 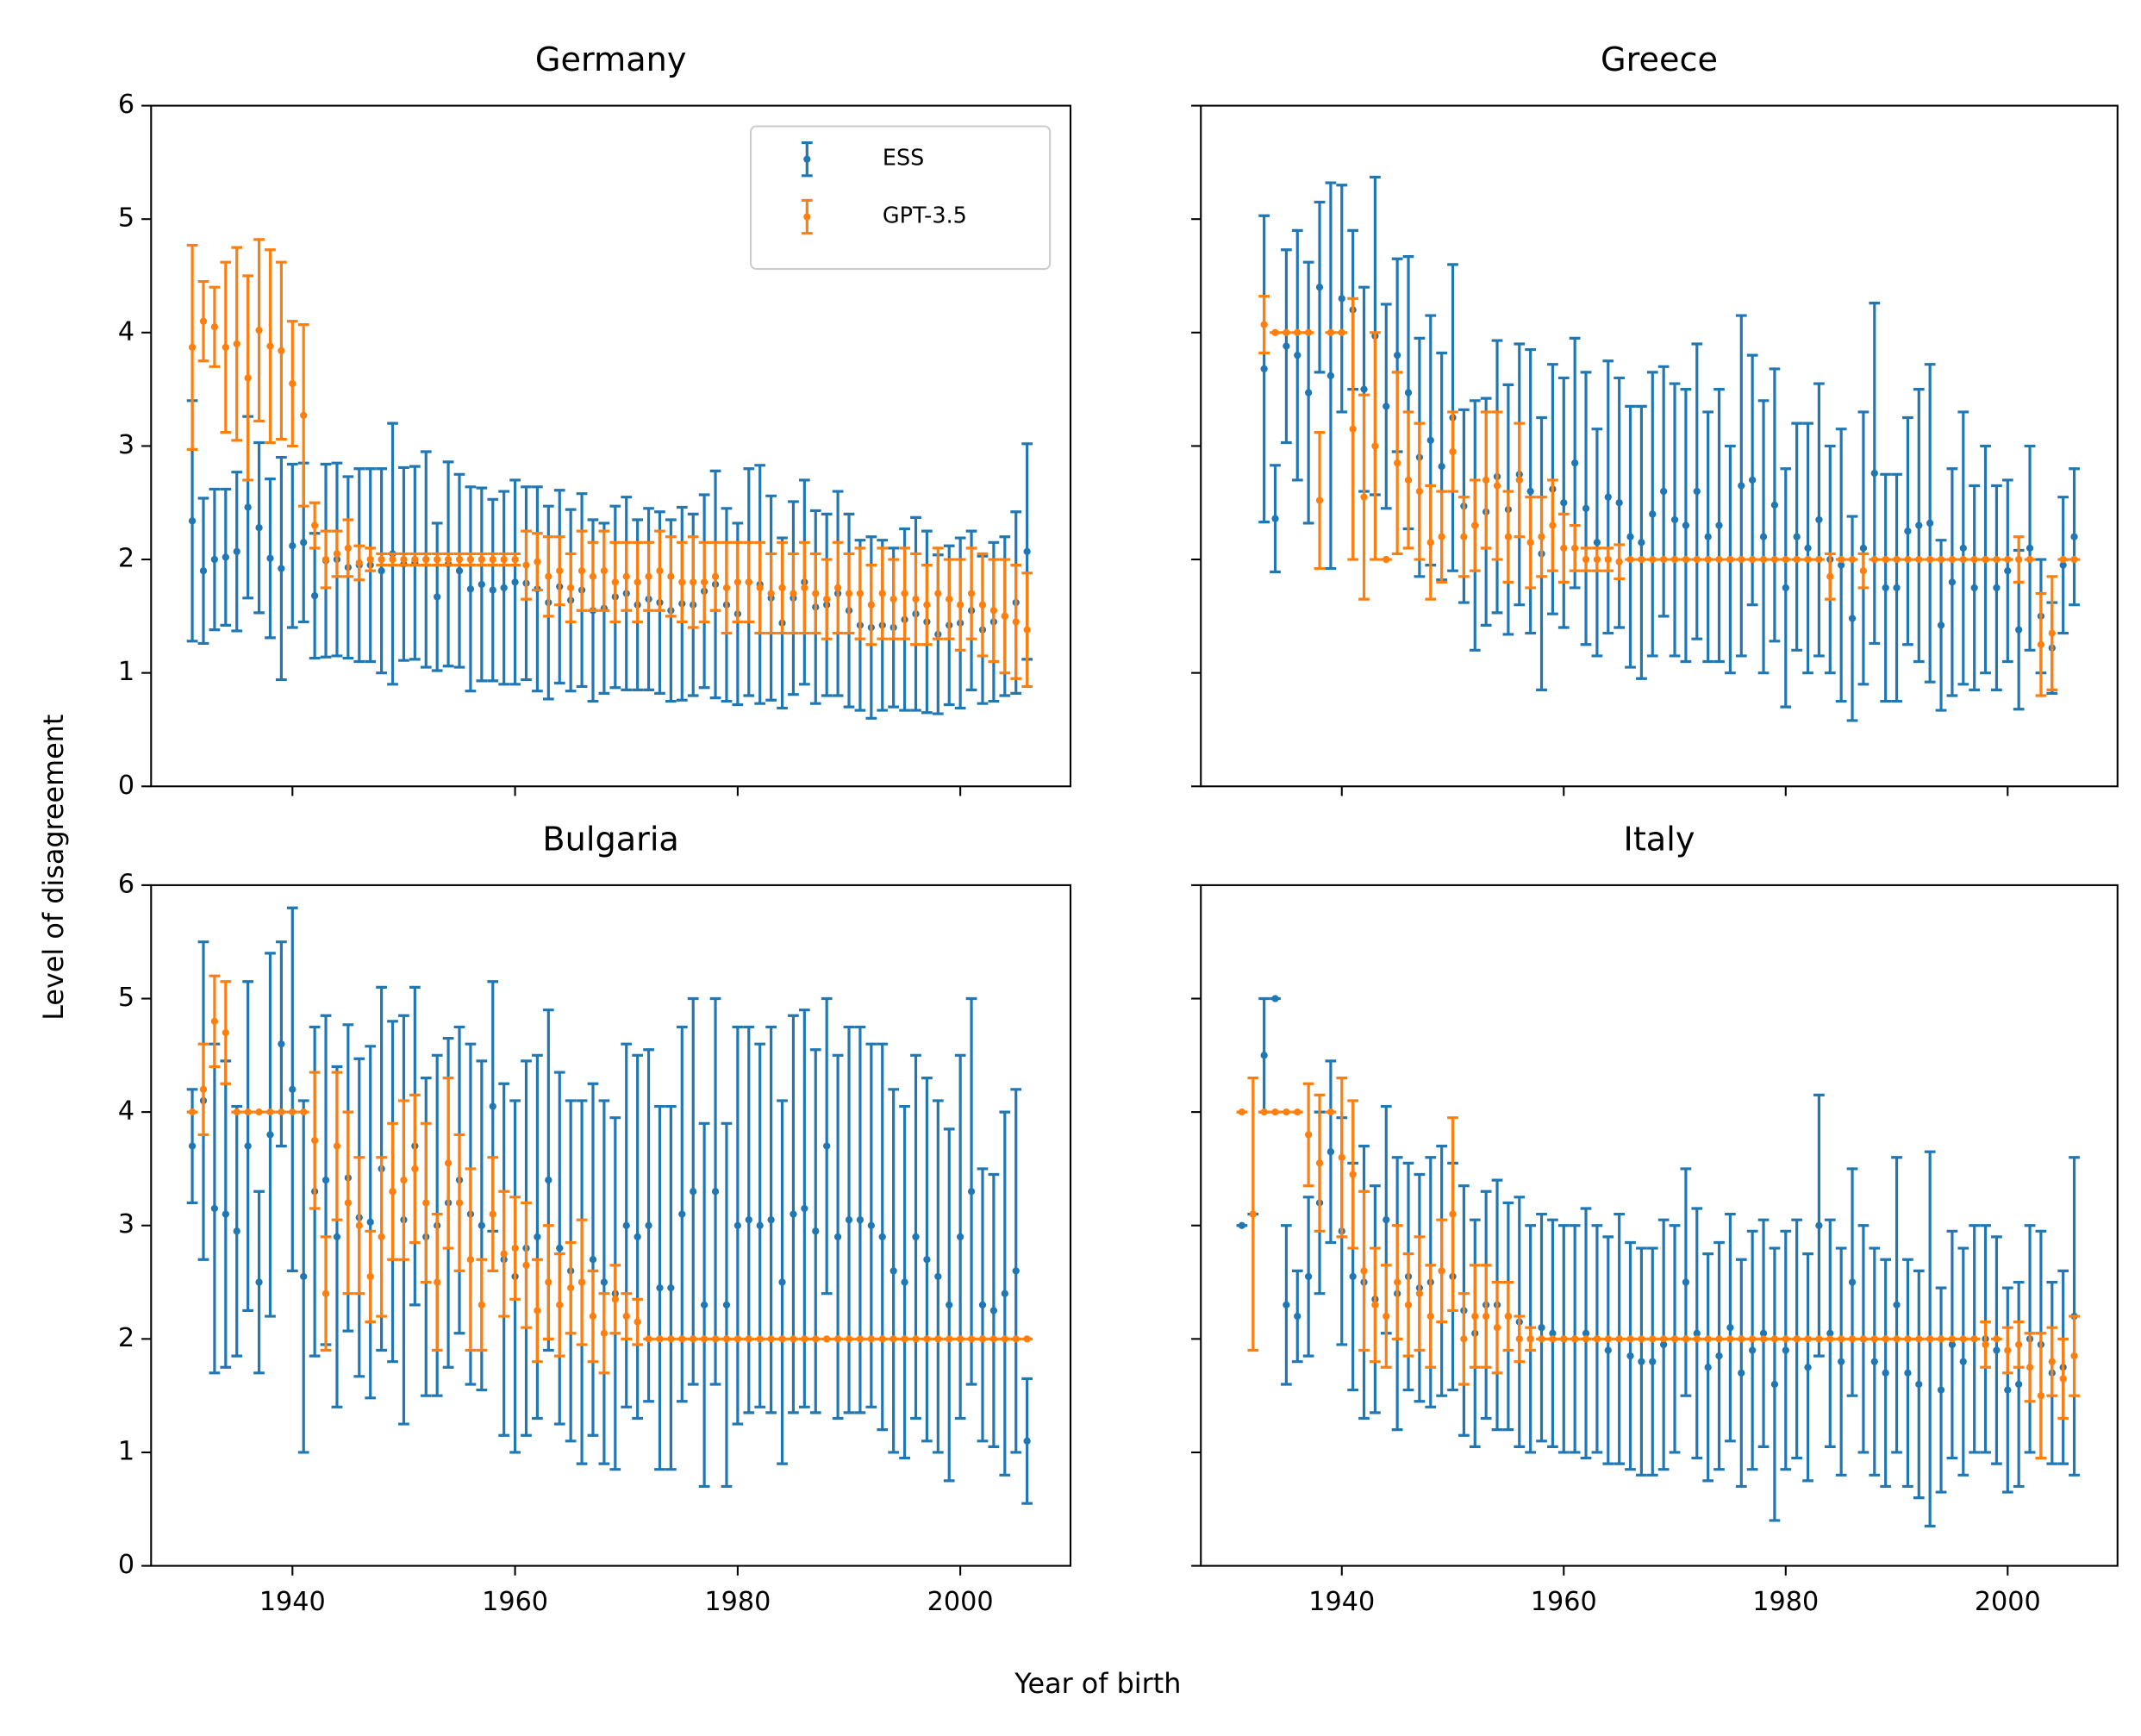 What do you see at coordinates (737, 1602) in the screenshot?
I see `x-tick-label: 1980` at bounding box center [737, 1602].